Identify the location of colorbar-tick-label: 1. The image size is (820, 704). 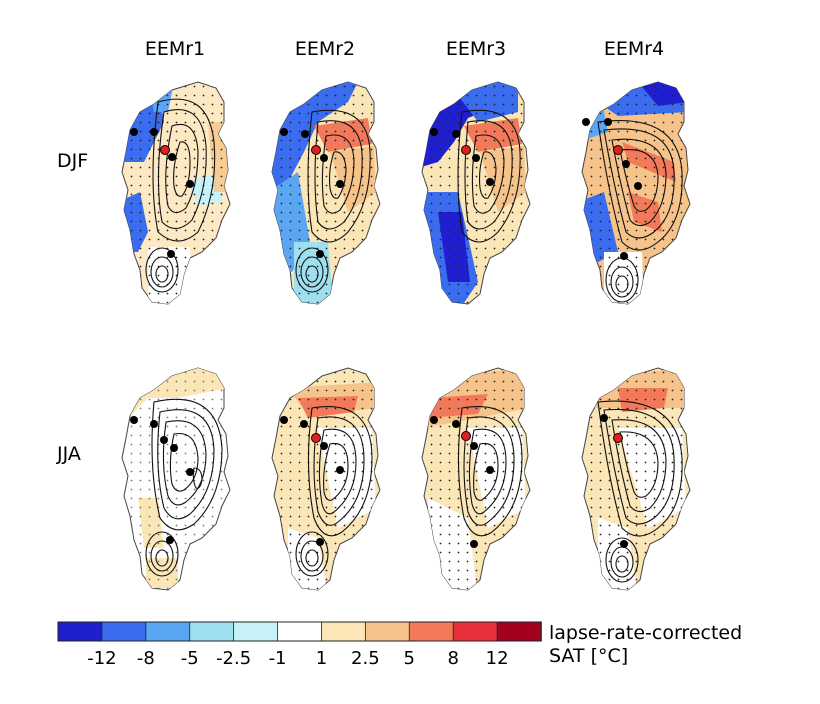
(321, 658).